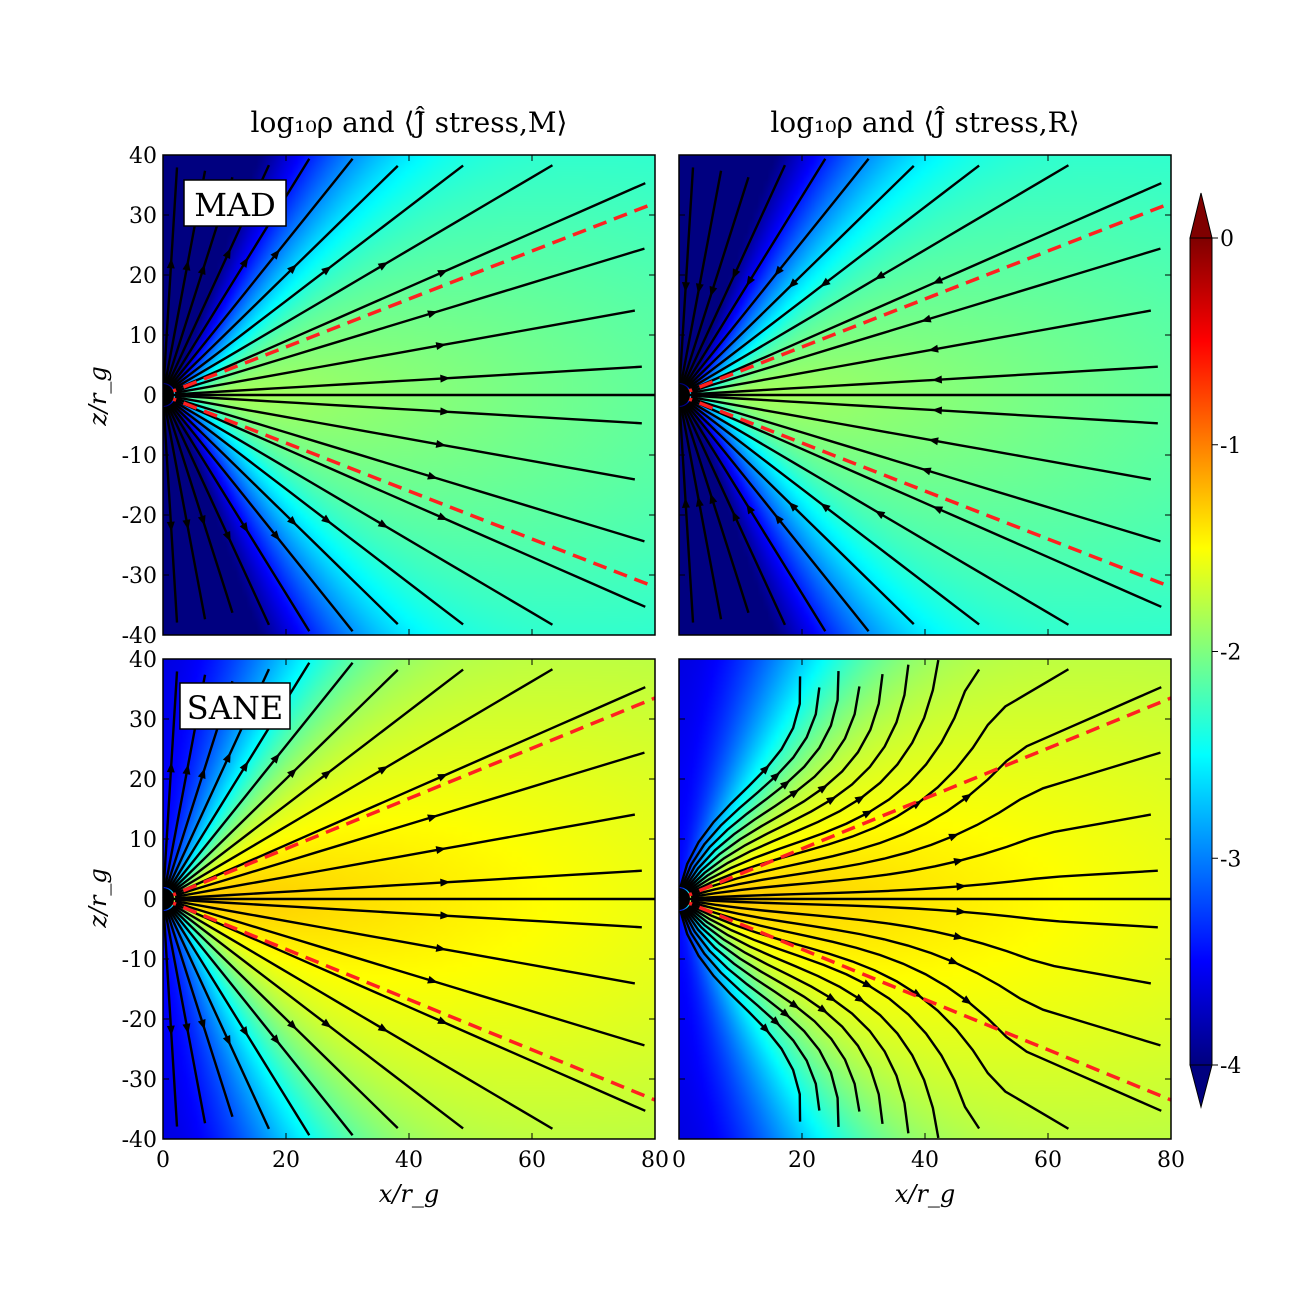 This screenshot has height=1300, width=1300. Describe the element at coordinates (1227, 239) in the screenshot. I see `colorbar-tick-label: 0` at that location.